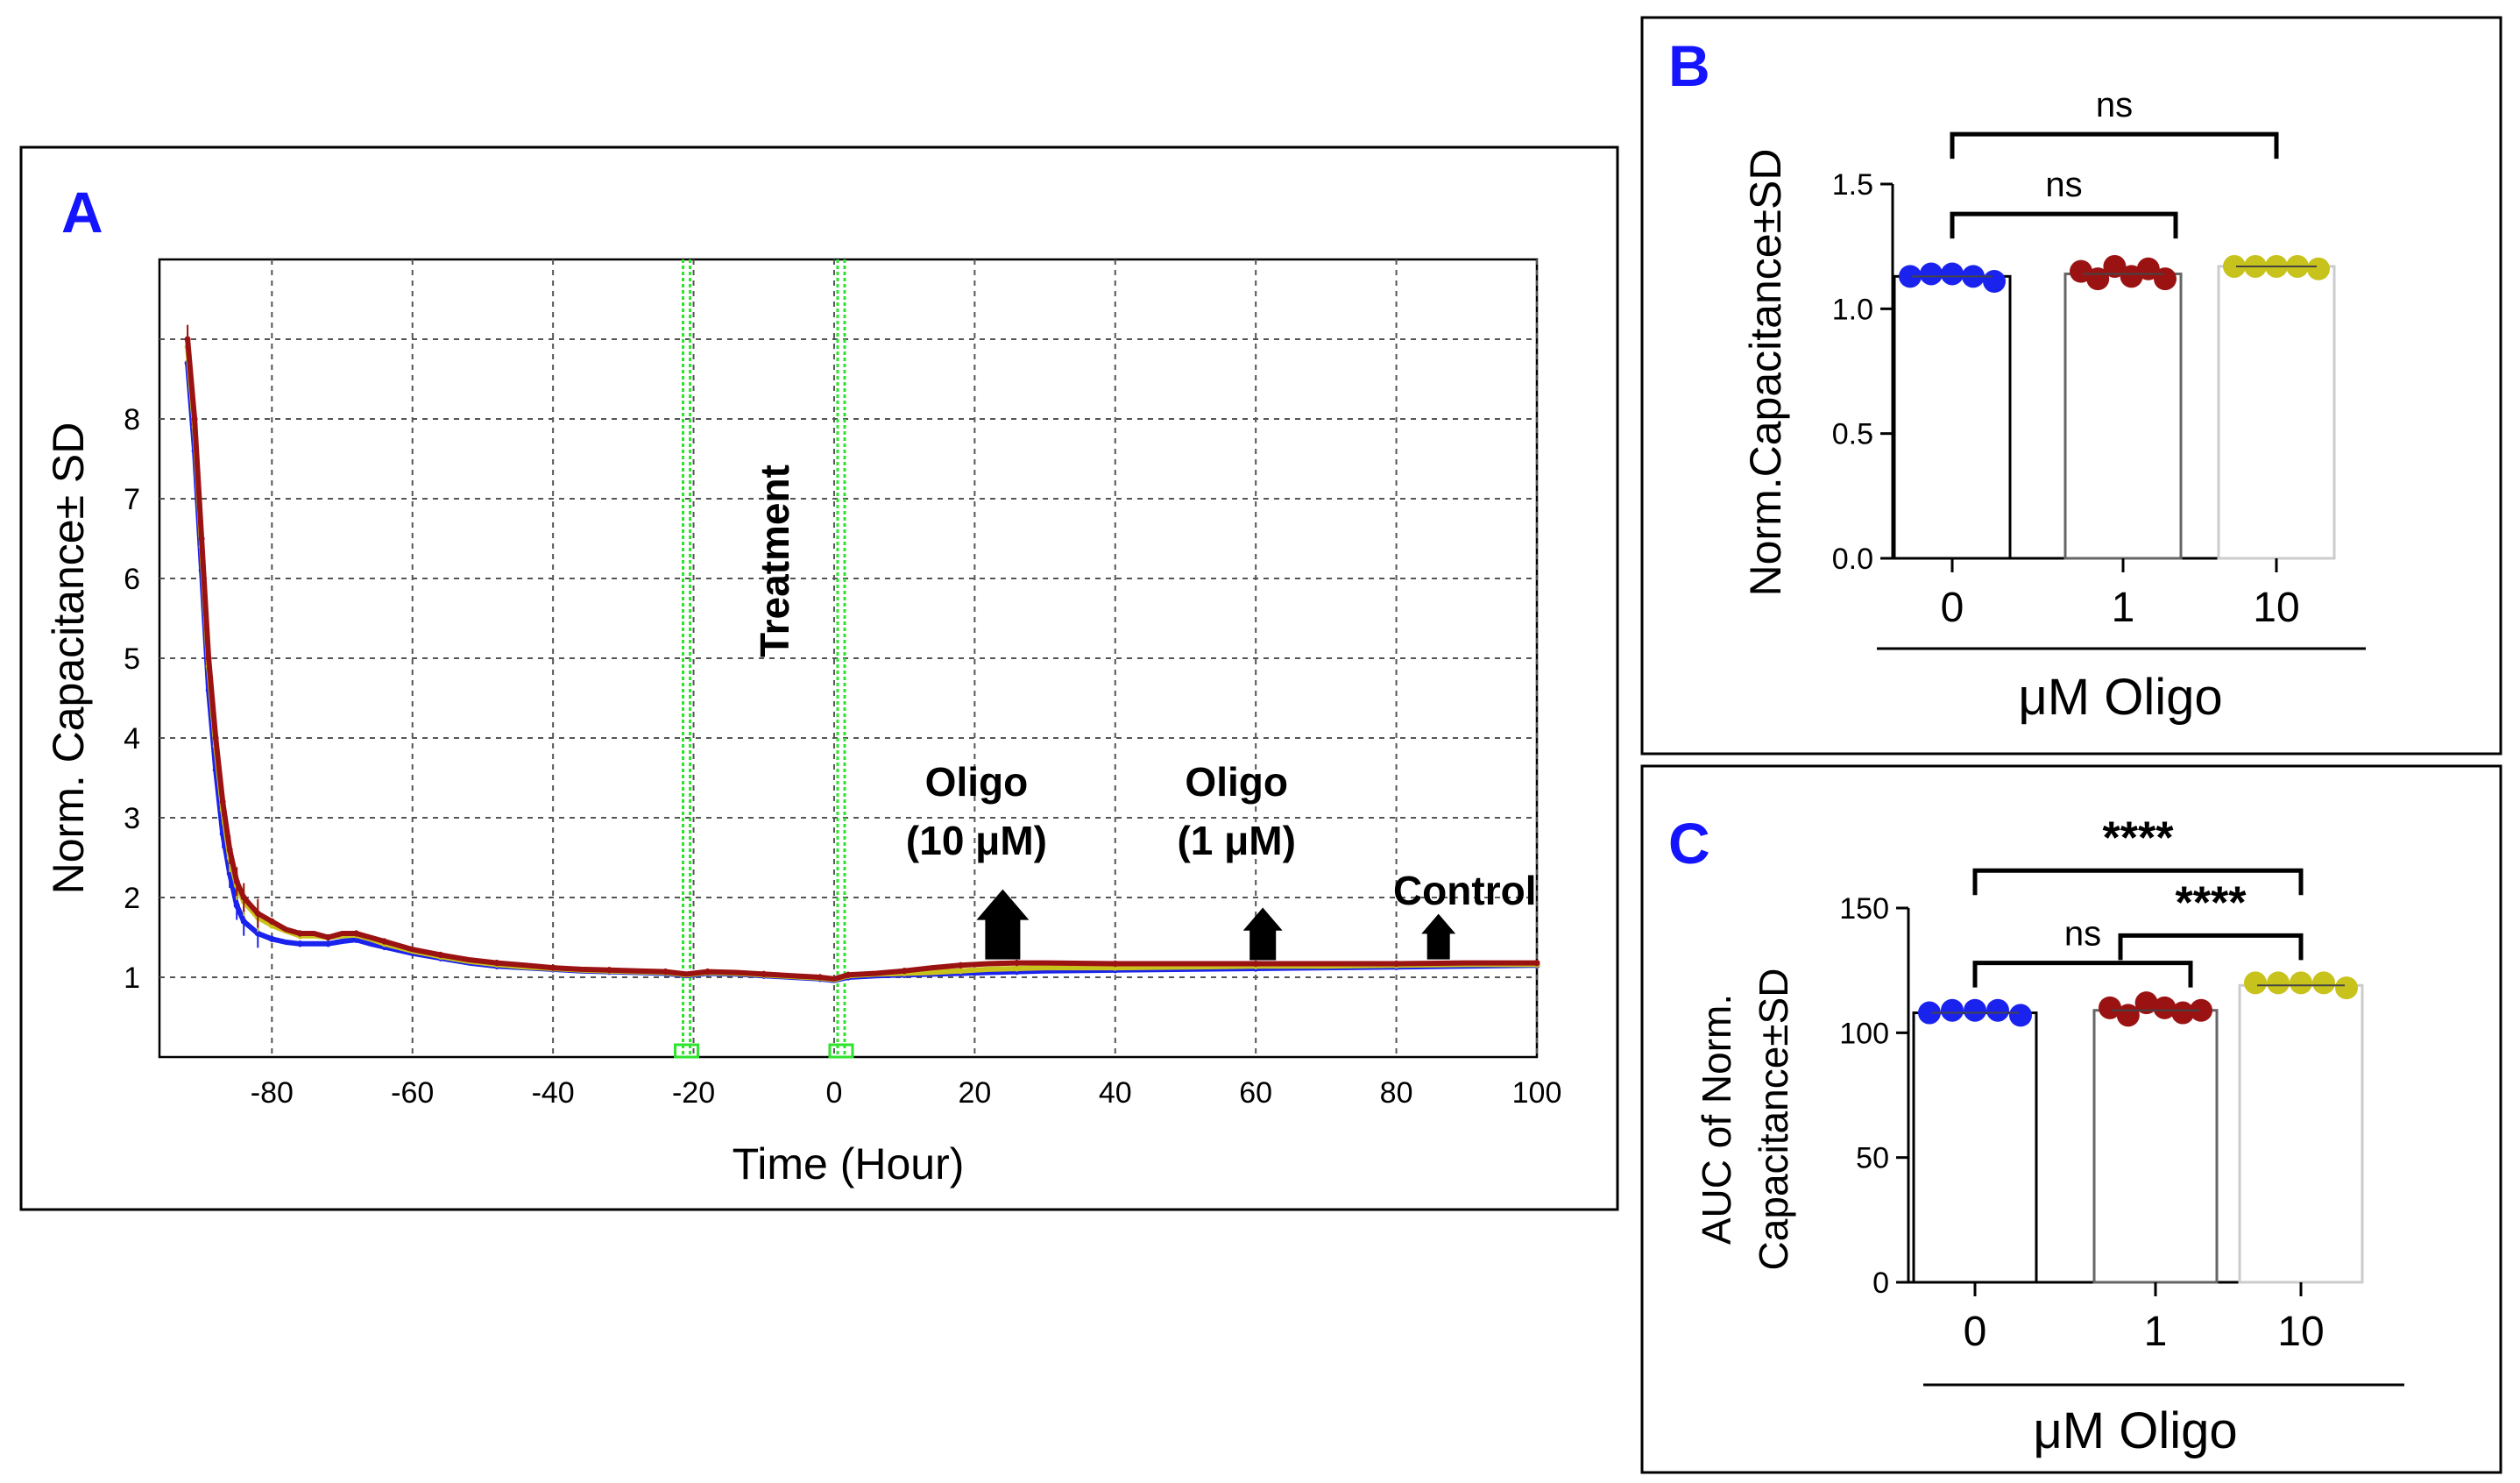  I want to click on y-tick-label: 0.5, so click(1852, 434).